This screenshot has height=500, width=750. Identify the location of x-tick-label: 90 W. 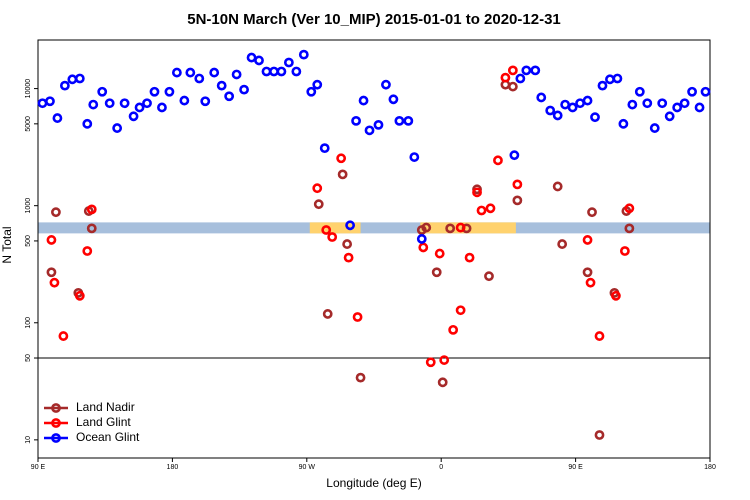
(307, 467).